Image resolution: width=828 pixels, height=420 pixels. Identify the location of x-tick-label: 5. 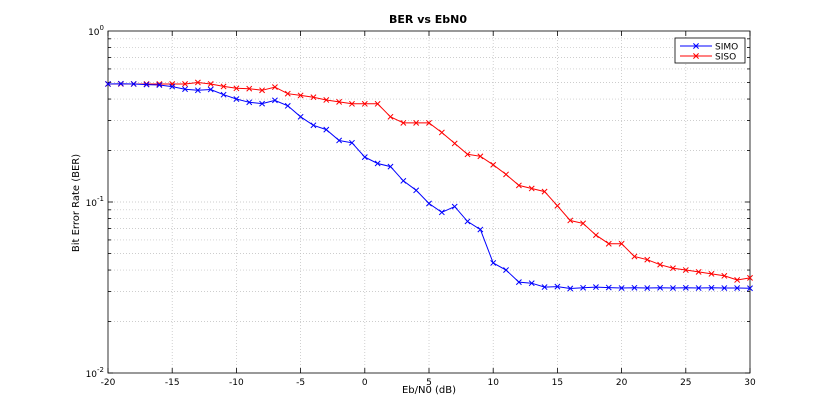
(429, 383).